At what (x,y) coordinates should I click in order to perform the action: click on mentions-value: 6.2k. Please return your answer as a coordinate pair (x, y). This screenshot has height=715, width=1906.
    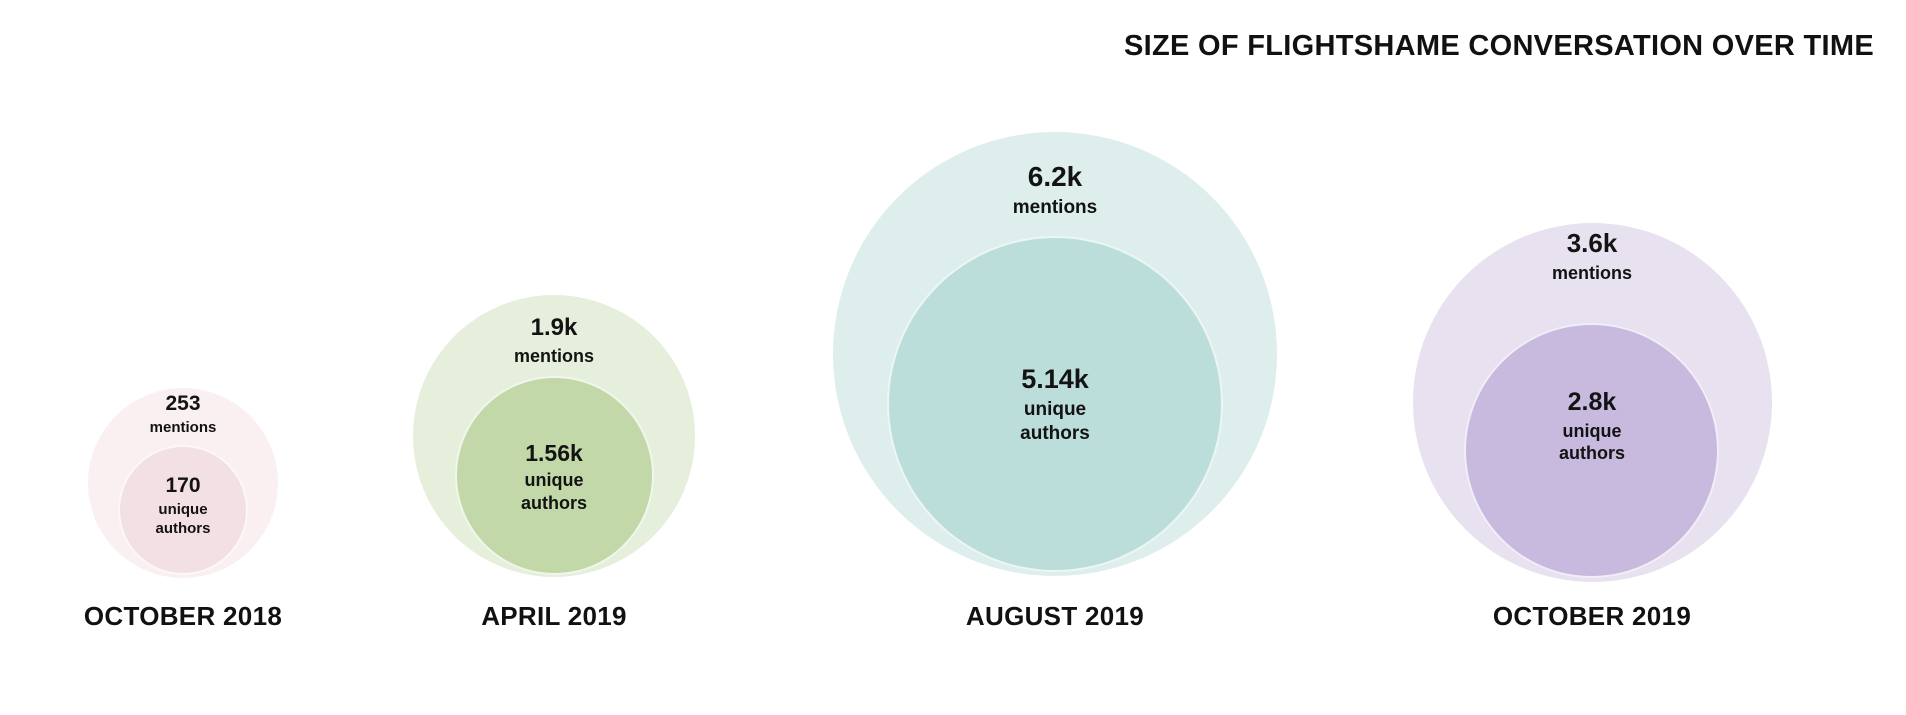
    Looking at the image, I should click on (1055, 176).